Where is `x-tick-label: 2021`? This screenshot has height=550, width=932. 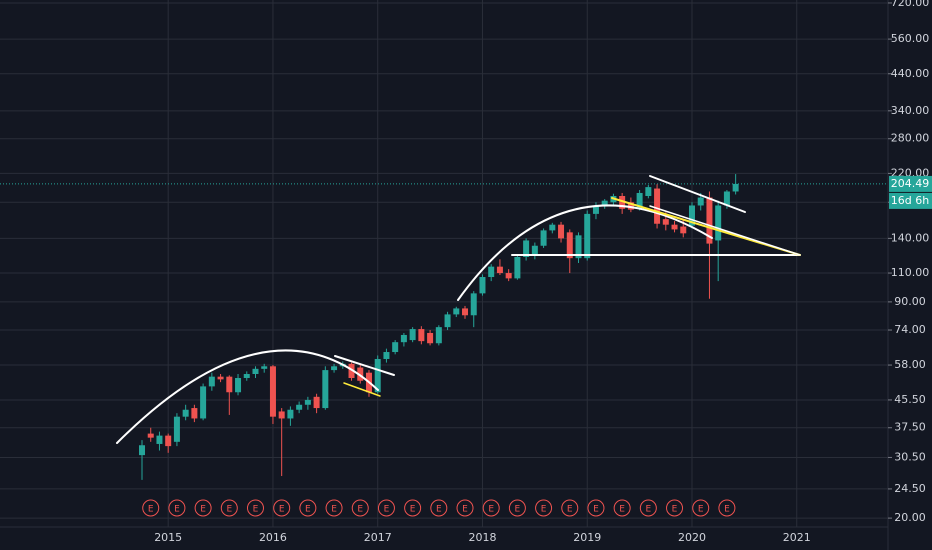 x-tick-label: 2021 is located at coordinates (797, 537).